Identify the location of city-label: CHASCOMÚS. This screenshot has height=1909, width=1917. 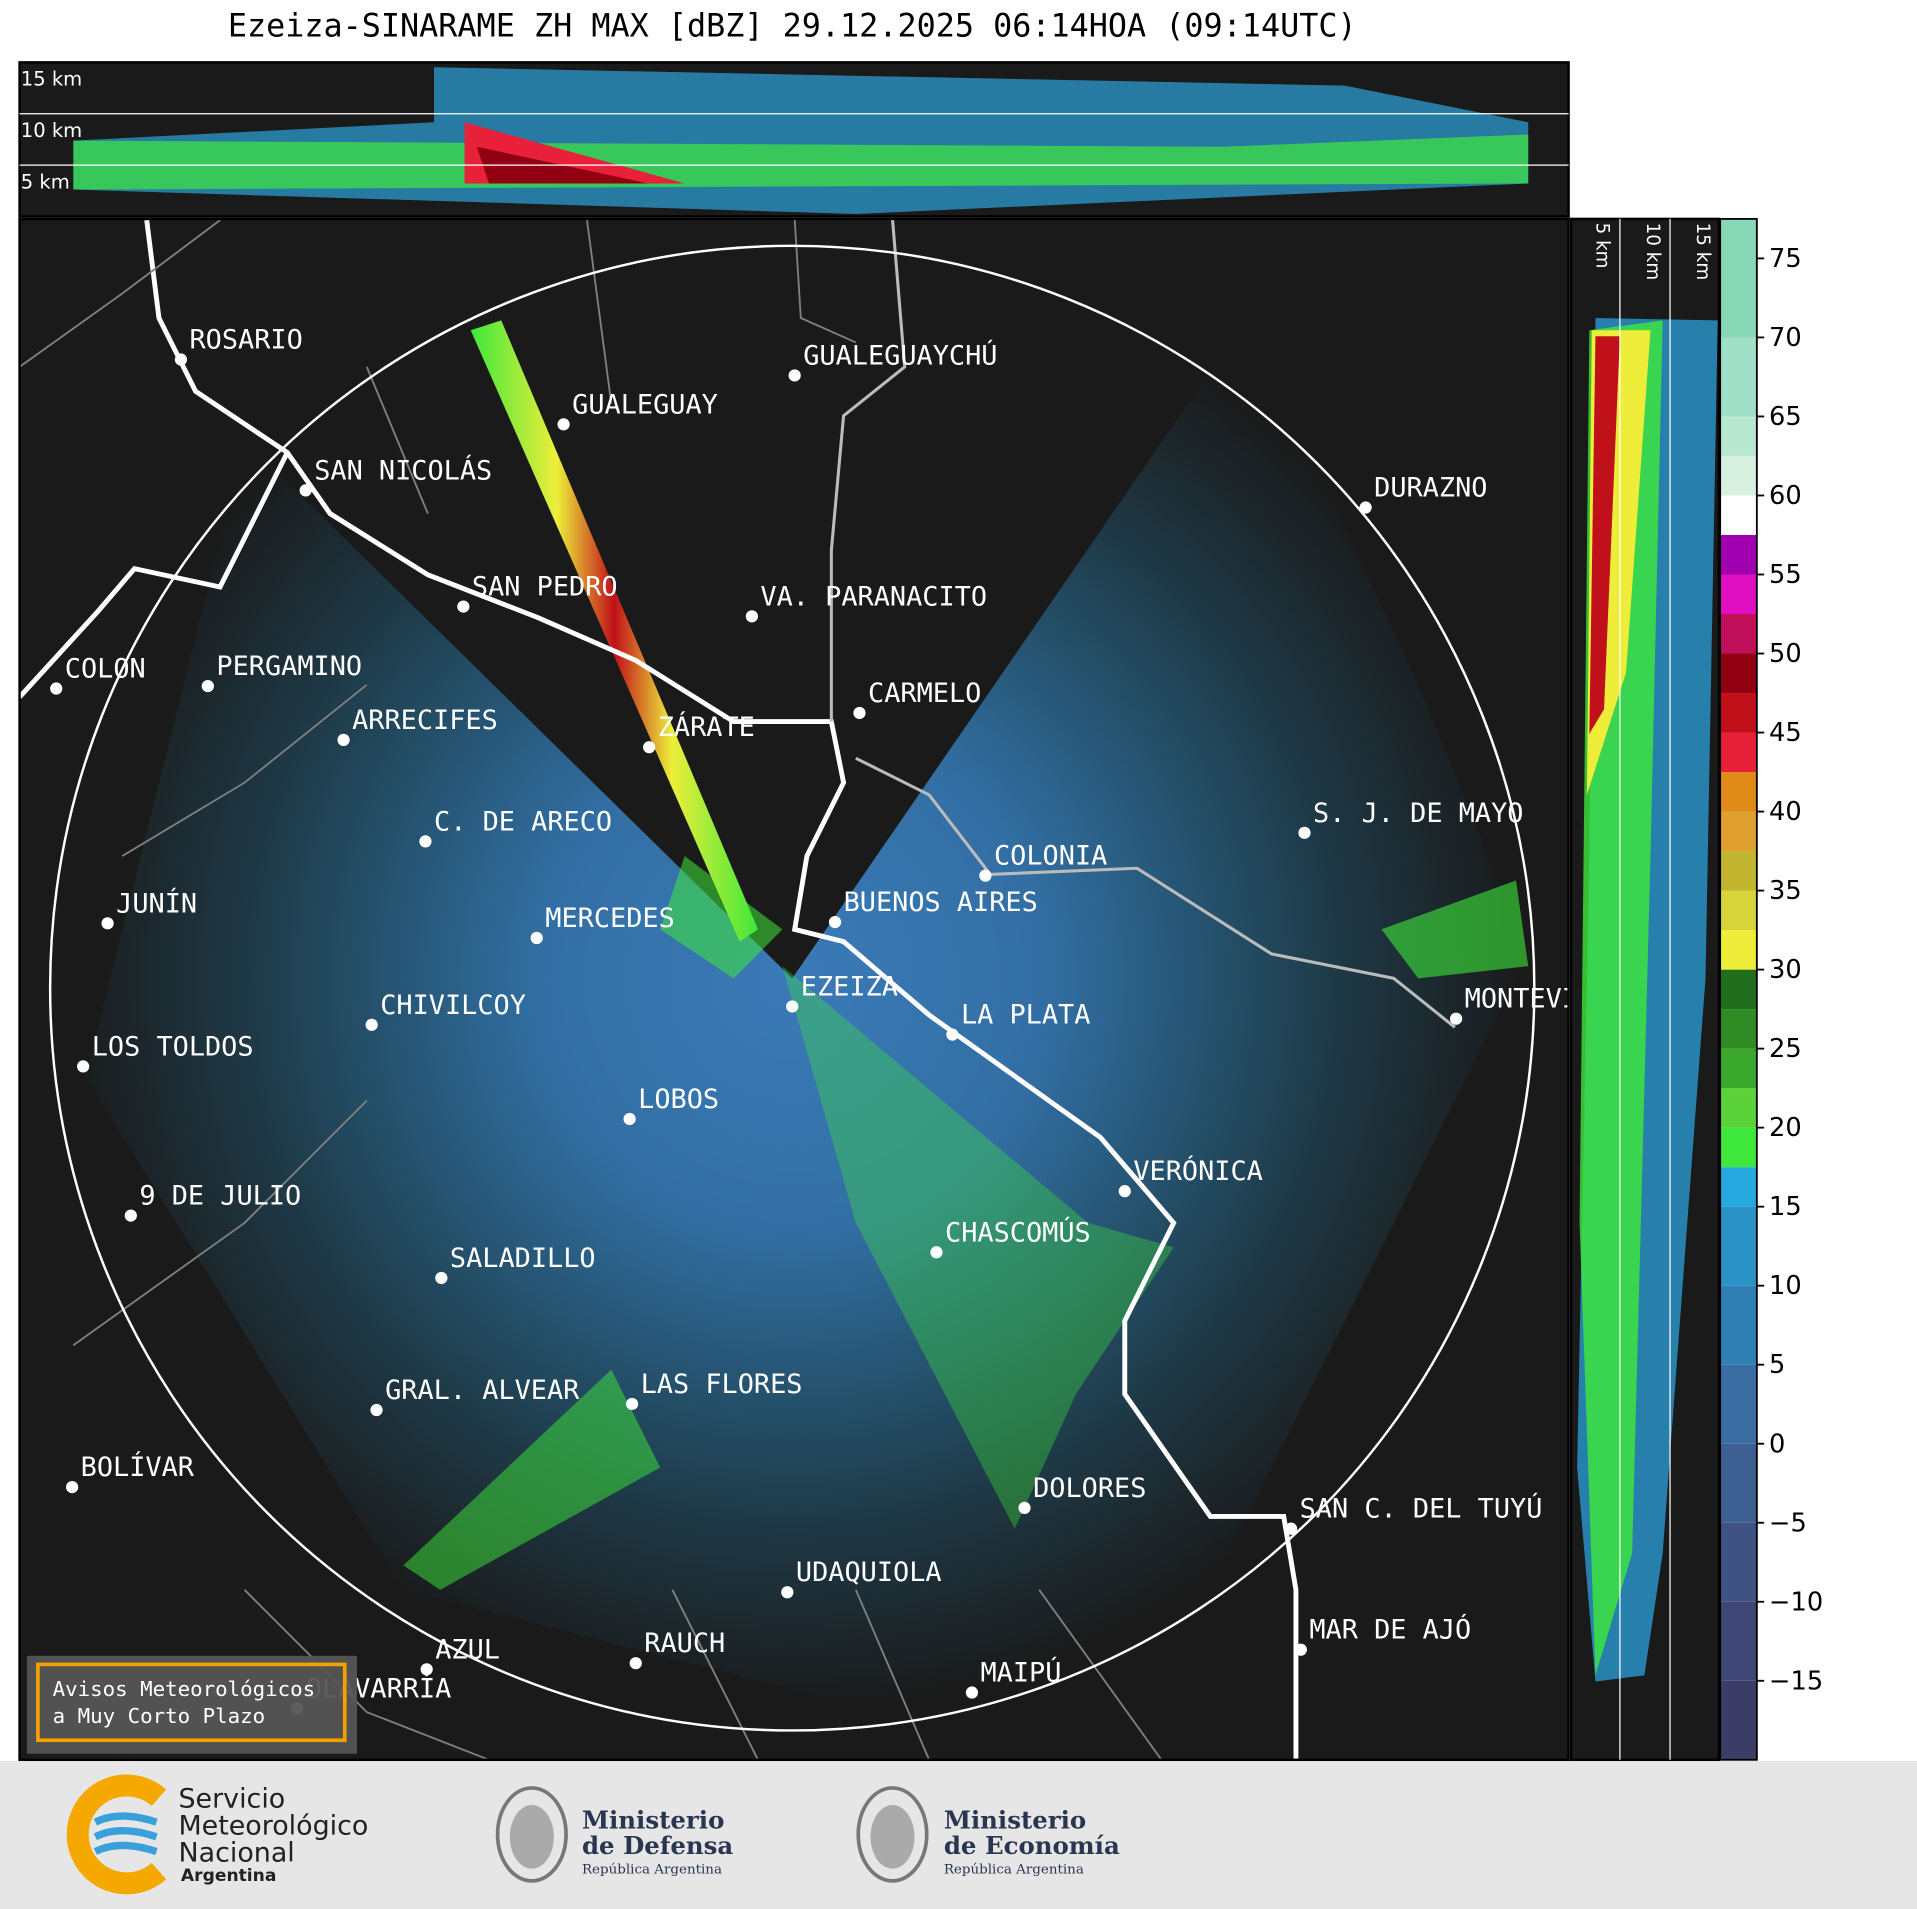
(1018, 1232).